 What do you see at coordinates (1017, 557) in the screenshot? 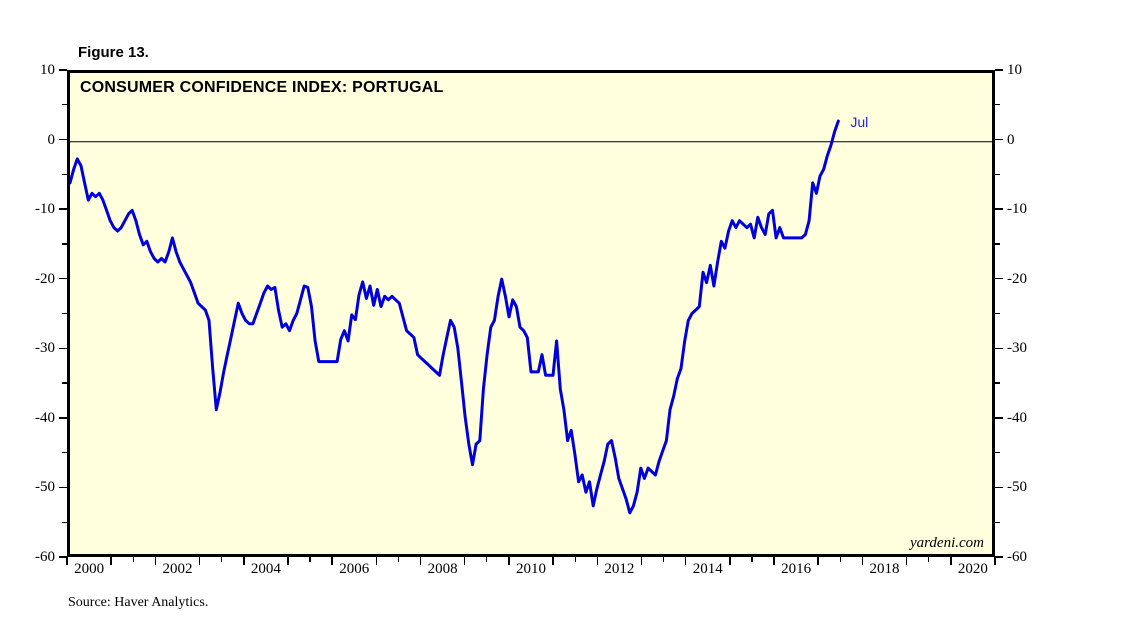
I see `y-axis-label-right: -60` at bounding box center [1017, 557].